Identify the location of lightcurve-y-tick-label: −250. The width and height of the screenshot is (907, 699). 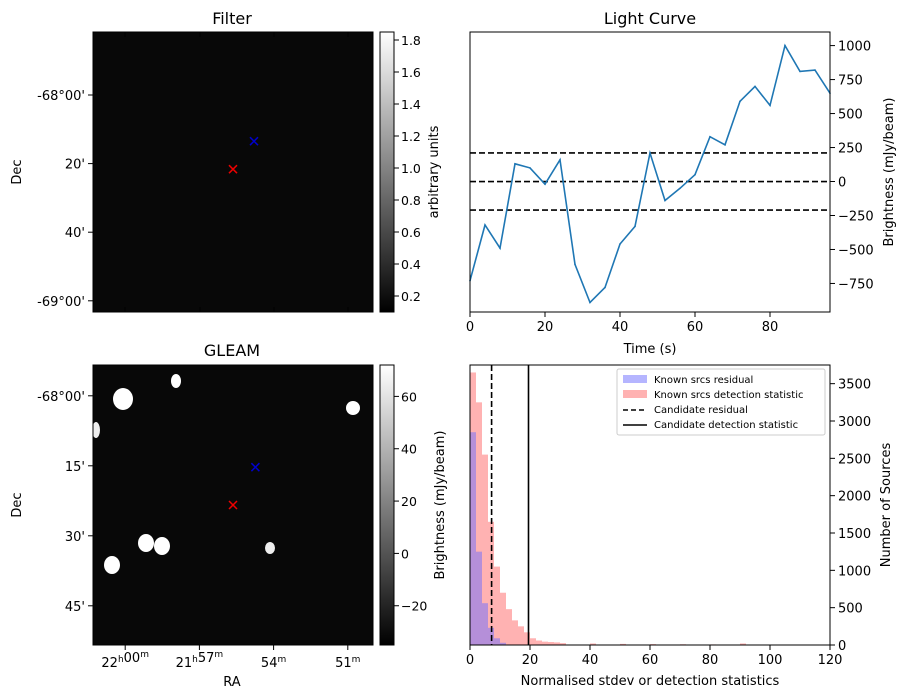
(856, 216).